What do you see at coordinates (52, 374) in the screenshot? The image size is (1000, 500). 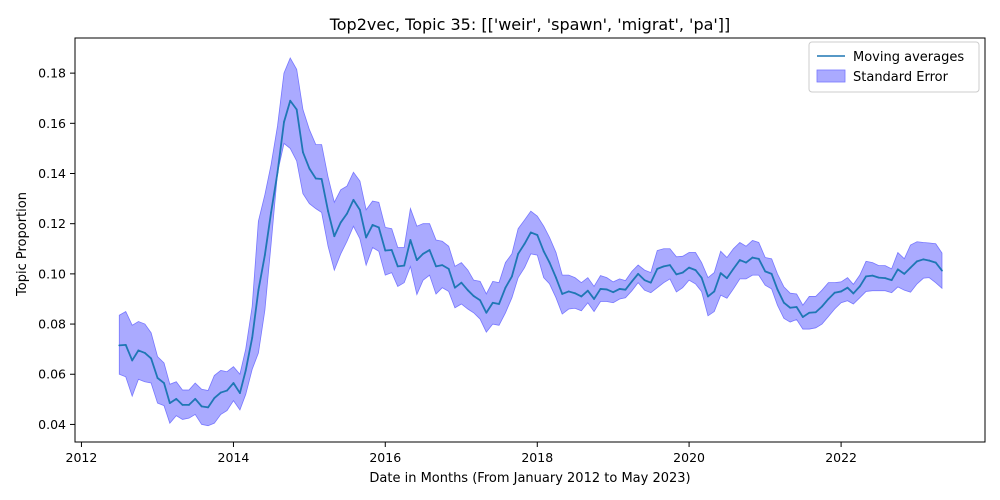 I see `y-tick-label: 0.06` at bounding box center [52, 374].